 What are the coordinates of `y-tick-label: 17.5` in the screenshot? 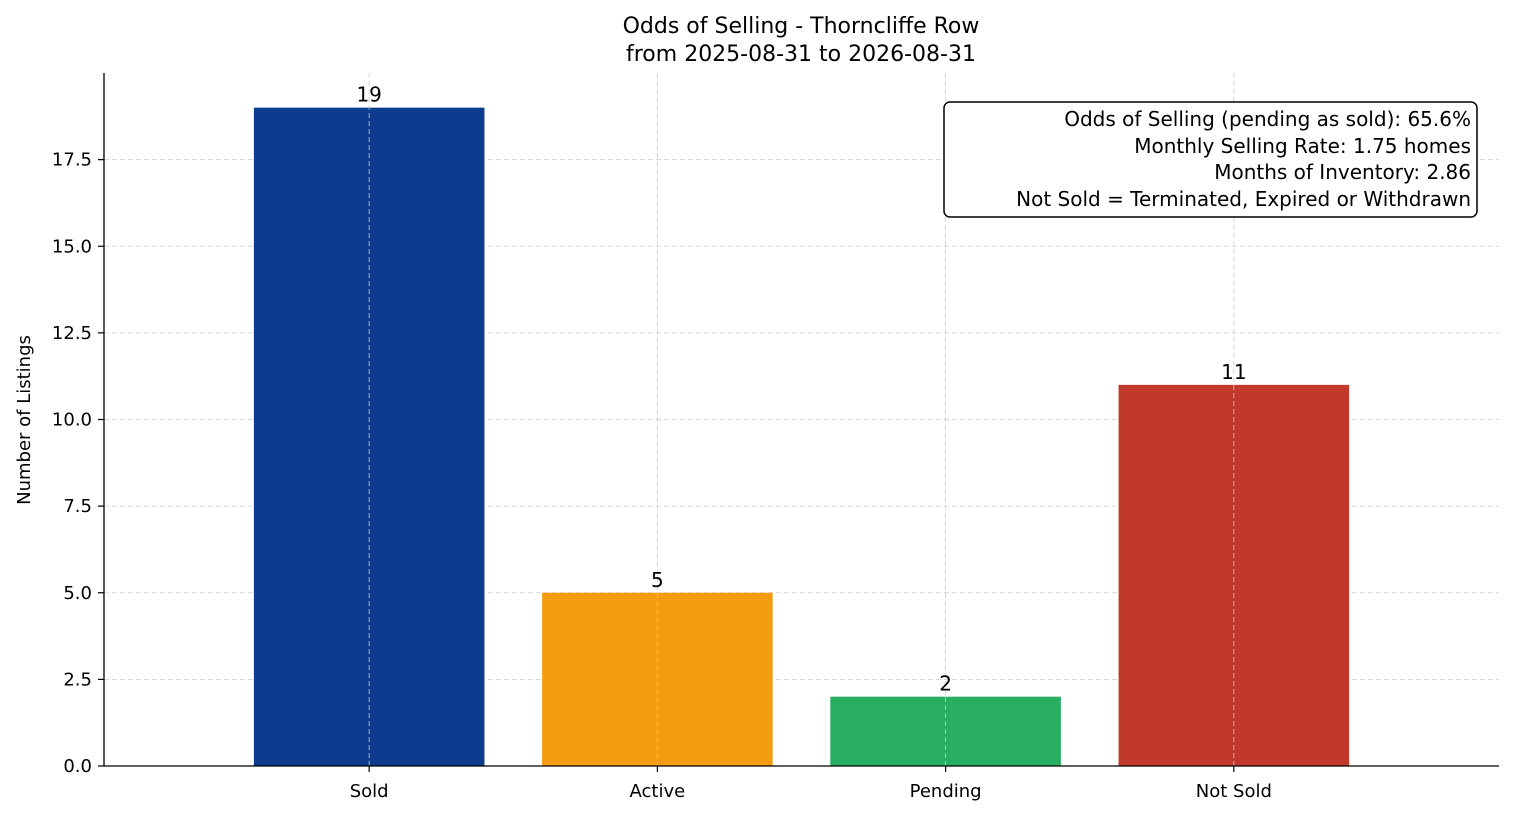 It's located at (72, 160).